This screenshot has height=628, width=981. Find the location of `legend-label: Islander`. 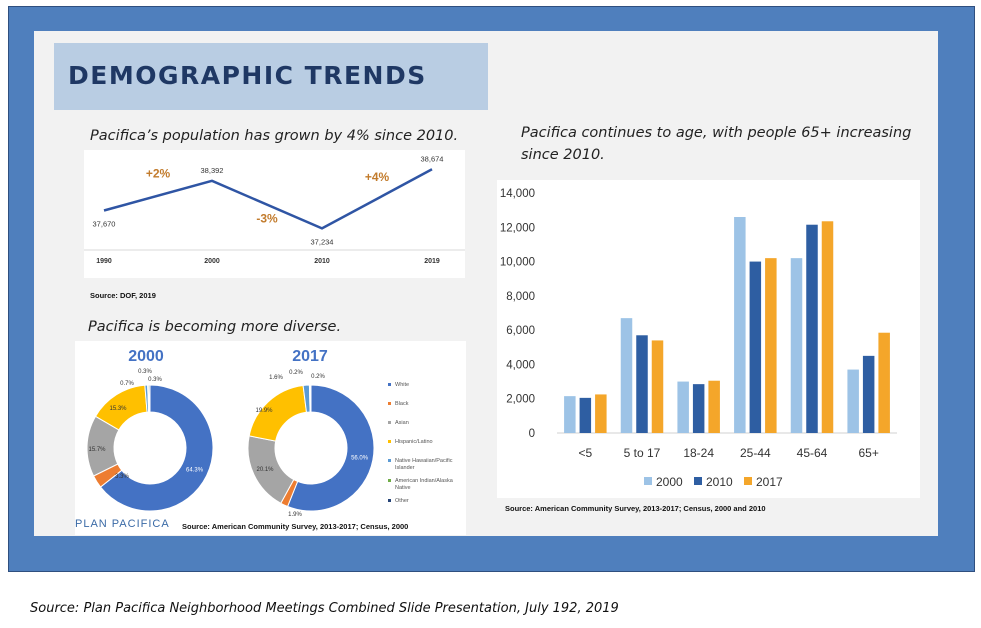

legend-label: Islander is located at coordinates (405, 468).